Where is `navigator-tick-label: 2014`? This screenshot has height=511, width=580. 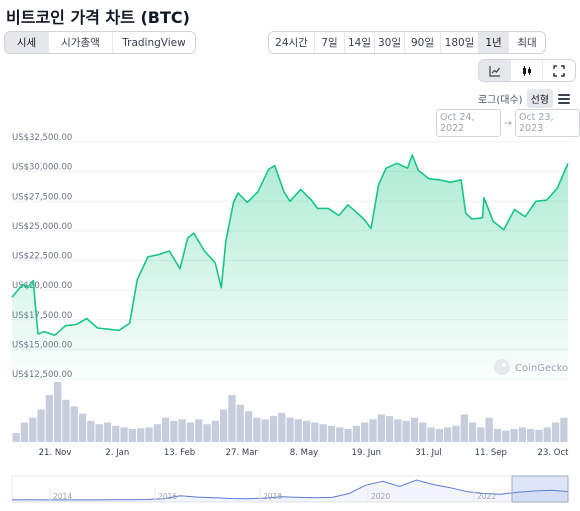 navigator-tick-label: 2014 is located at coordinates (62, 496).